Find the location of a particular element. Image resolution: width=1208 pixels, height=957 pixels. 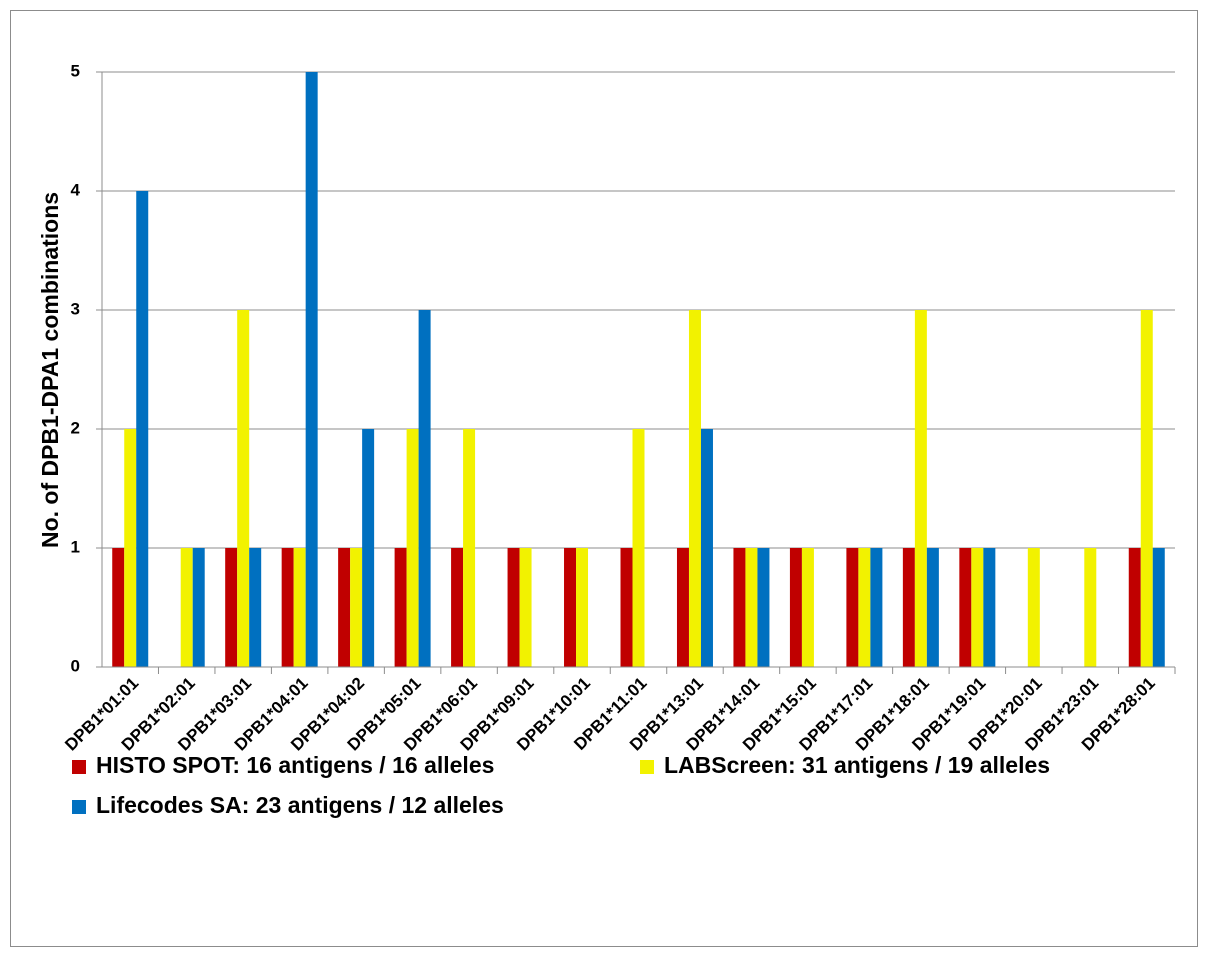

y-axis-label: No. of DPB1-DPA1 combinations is located at coordinates (50, 370).